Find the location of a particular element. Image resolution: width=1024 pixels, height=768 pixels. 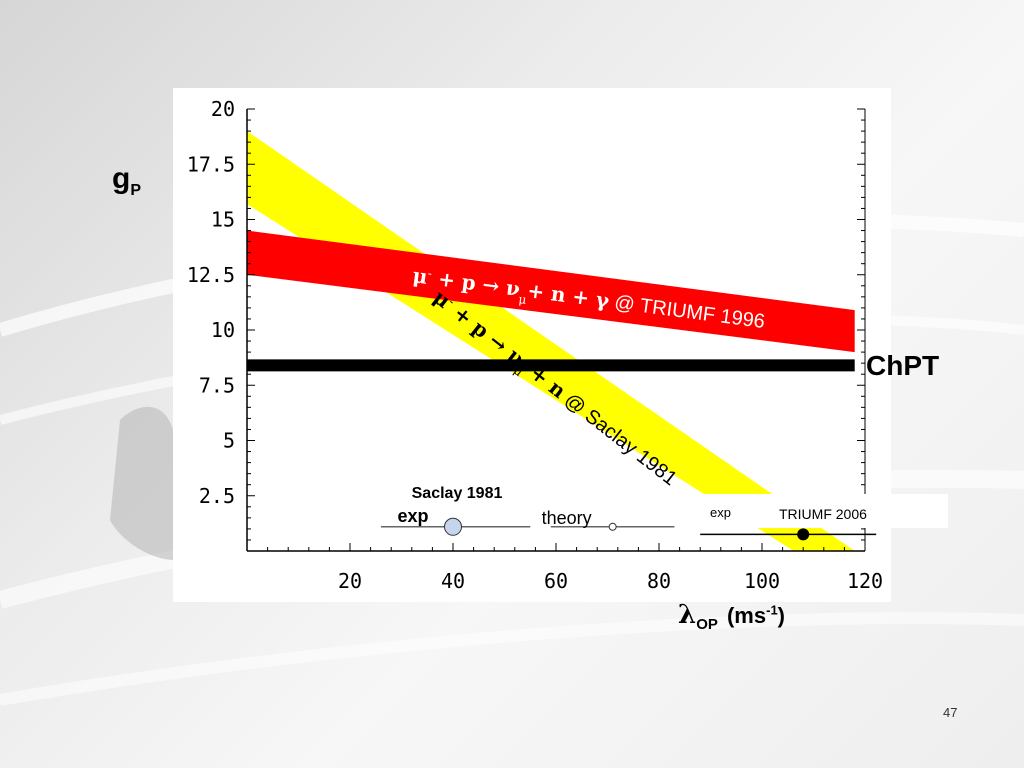

y-tick-label: 7.5 is located at coordinates (217, 385).